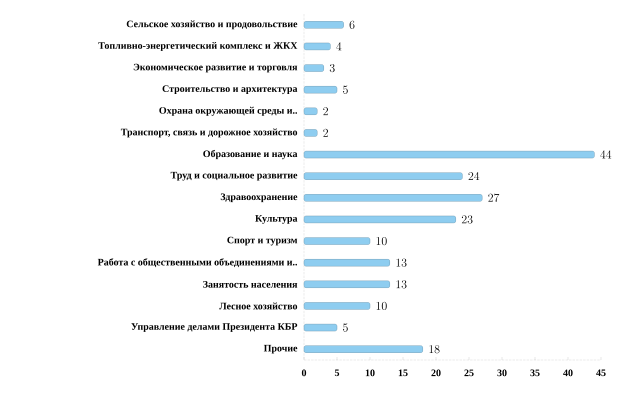 This screenshot has width=623, height=402. Describe the element at coordinates (250, 284) in the screenshot. I see `y-tick-label: Занятость населения` at that location.